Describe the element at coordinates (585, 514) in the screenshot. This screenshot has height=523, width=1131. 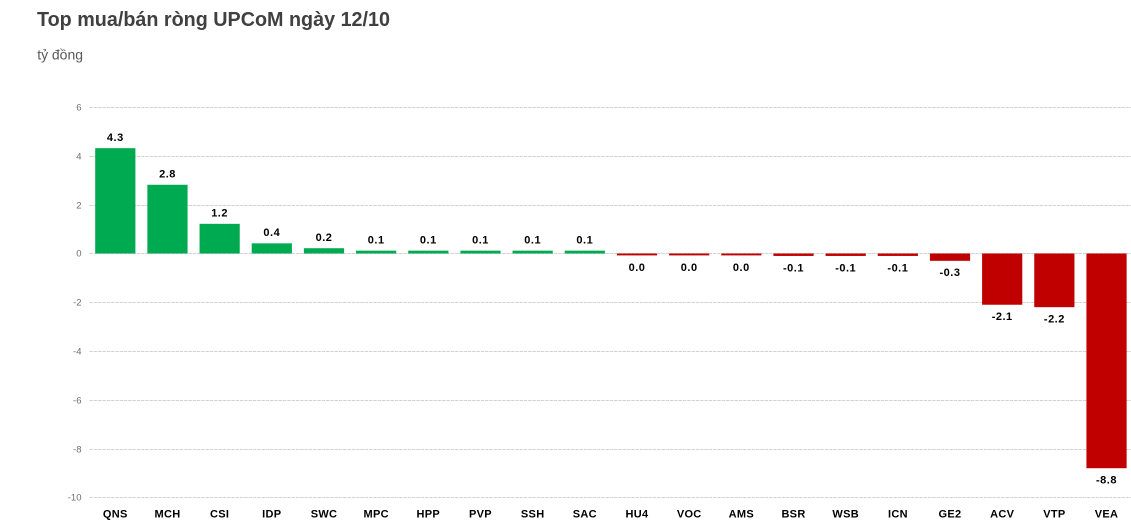
I see `svg-text: SAC` at that location.